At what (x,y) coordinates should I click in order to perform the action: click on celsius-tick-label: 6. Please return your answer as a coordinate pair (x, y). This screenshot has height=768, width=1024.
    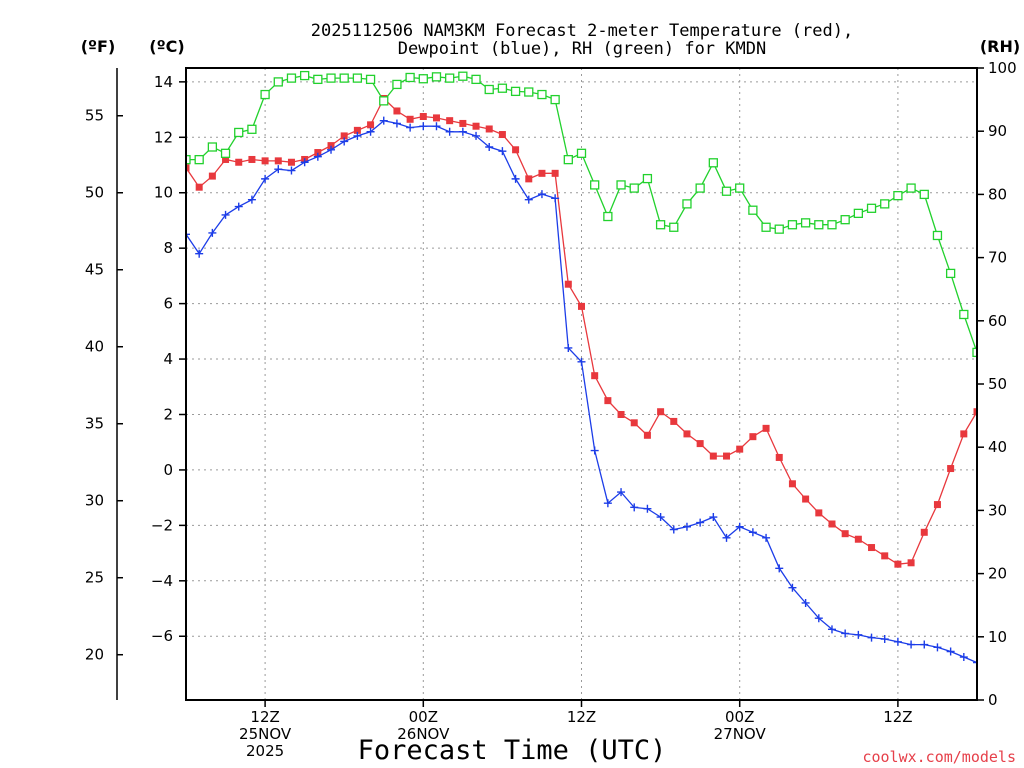
    Looking at the image, I should click on (168, 304).